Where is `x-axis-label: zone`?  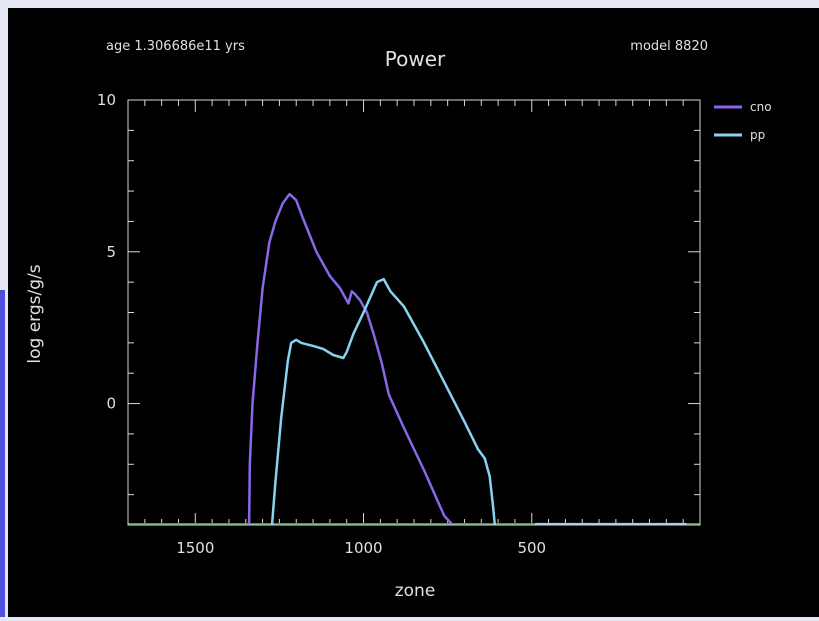
x-axis-label: zone is located at coordinates (415, 591).